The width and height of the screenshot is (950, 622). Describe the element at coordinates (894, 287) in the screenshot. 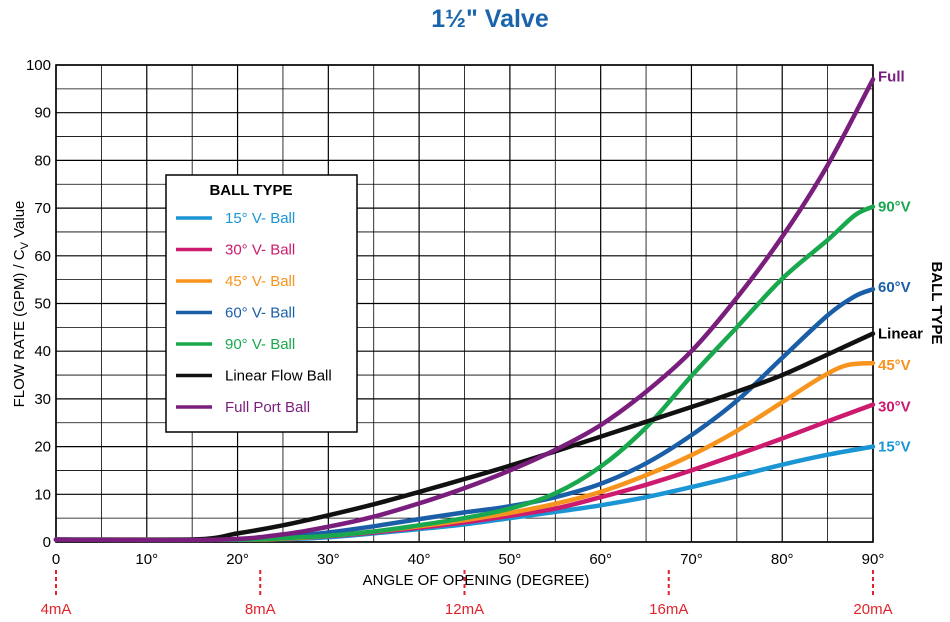

I see `series-end-label: 60°V` at that location.